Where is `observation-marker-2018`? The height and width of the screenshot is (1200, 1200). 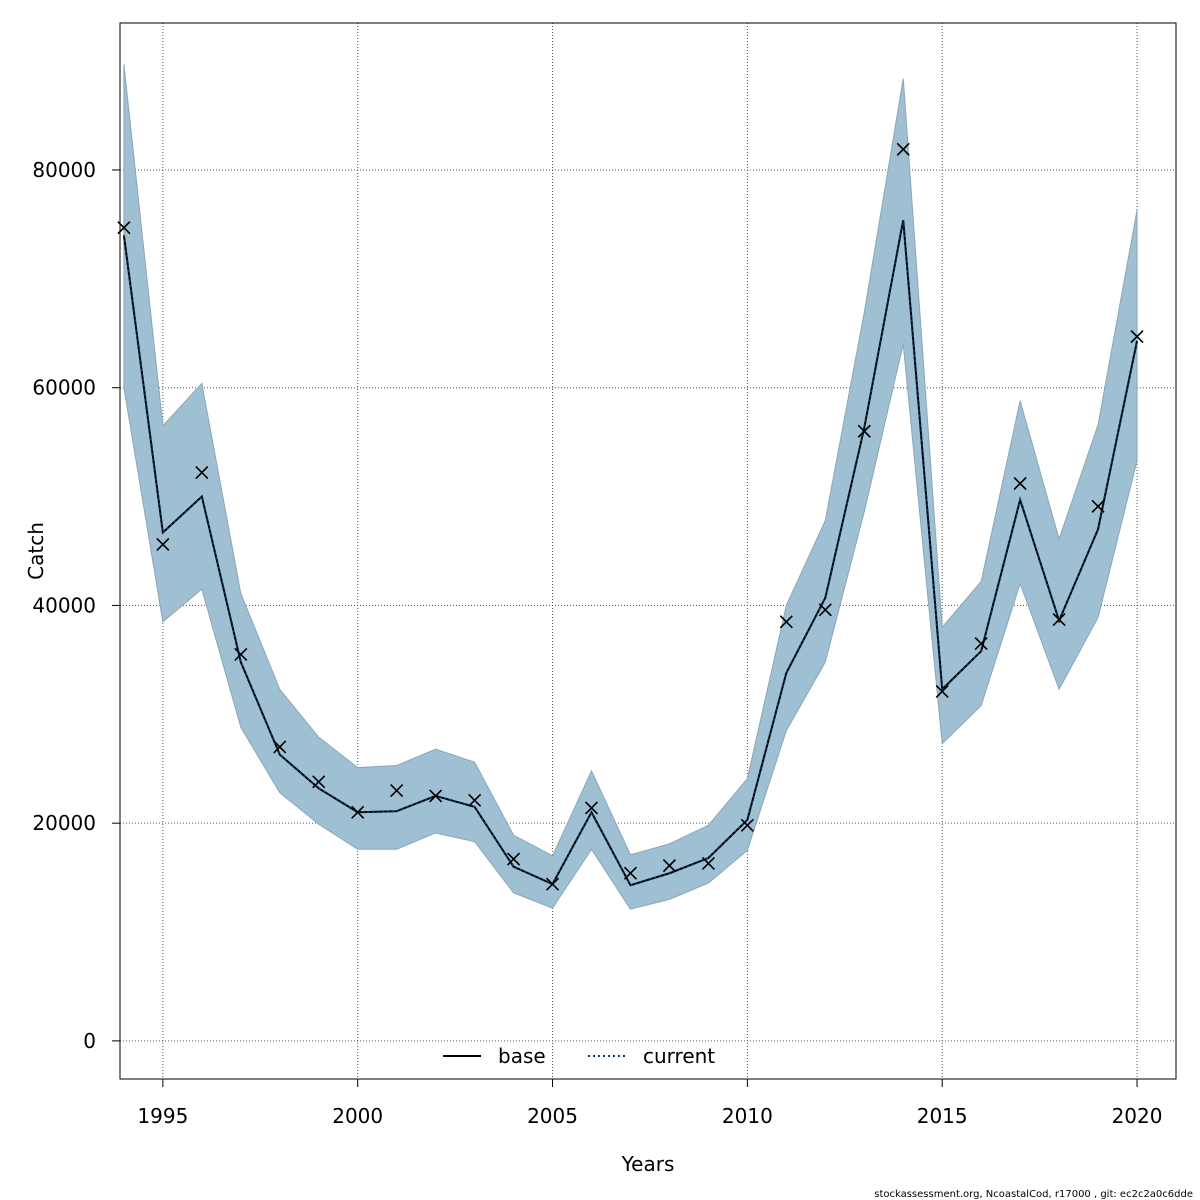
observation-marker-2018 is located at coordinates (1059, 620).